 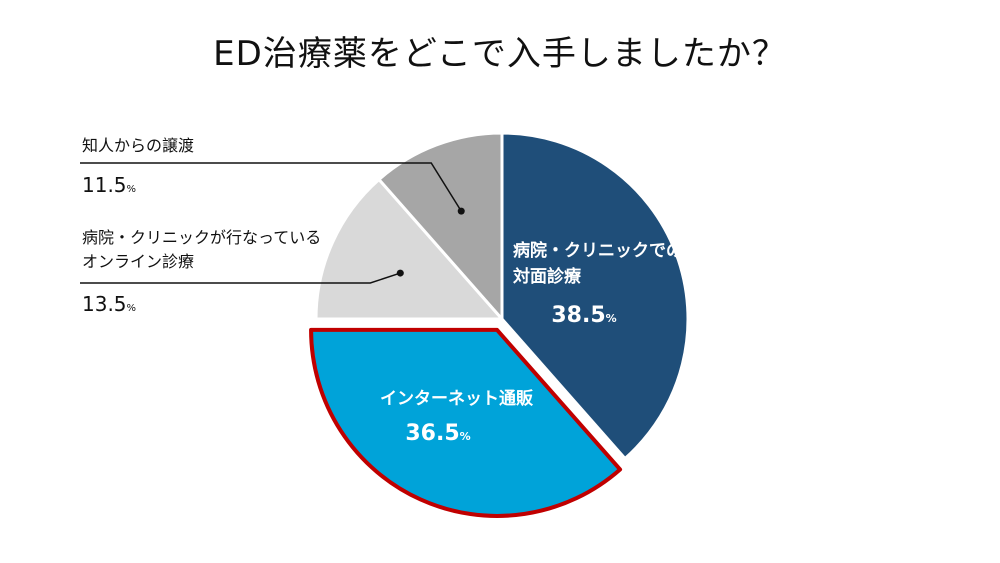 What do you see at coordinates (437, 433) in the screenshot?
I see `slice-value: 36.5%` at bounding box center [437, 433].